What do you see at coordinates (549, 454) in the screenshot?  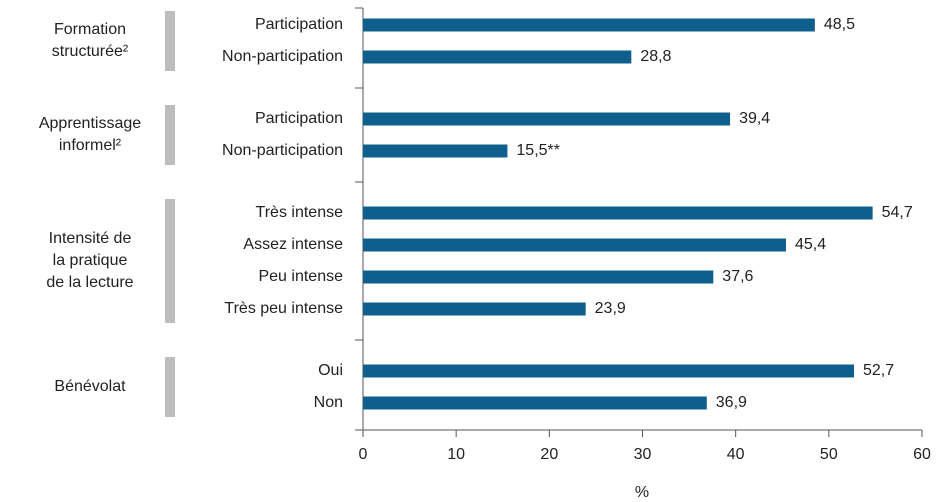 I see `x-tick-label: 20` at bounding box center [549, 454].